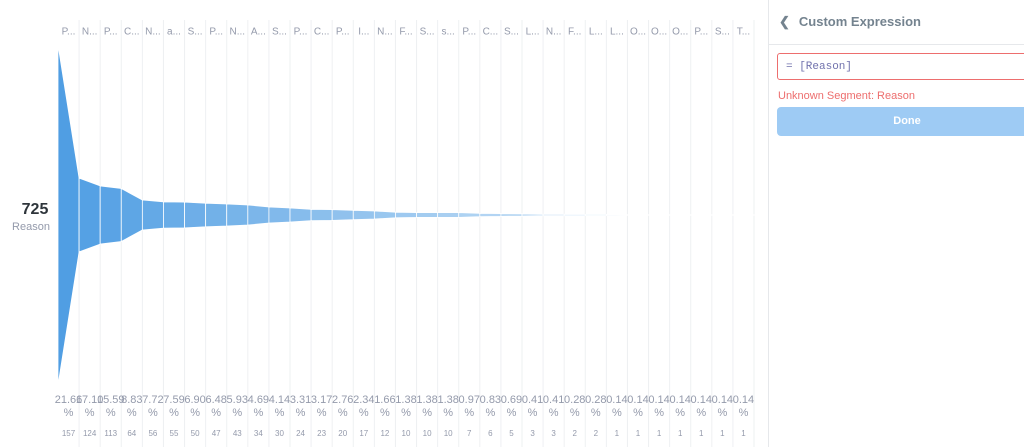  I want to click on step-count: 34, so click(258, 433).